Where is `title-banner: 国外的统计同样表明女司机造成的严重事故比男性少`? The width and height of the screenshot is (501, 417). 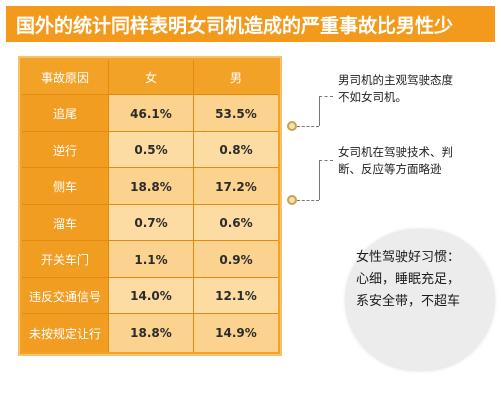
title-banner: 国外的统计同样表明女司机造成的严重事故比男性少 is located at coordinates (250, 24).